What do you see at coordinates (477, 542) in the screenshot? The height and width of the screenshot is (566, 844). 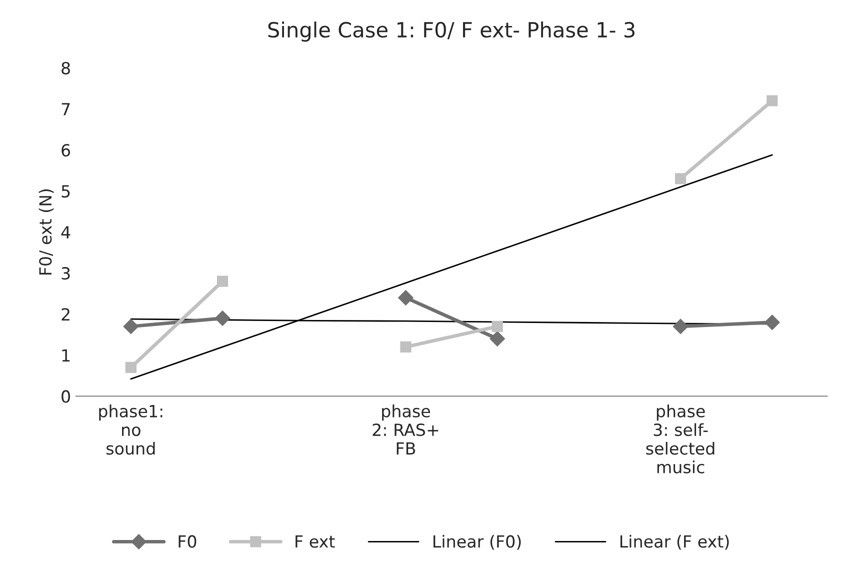 I see `legend-label: Linear (F0)` at bounding box center [477, 542].